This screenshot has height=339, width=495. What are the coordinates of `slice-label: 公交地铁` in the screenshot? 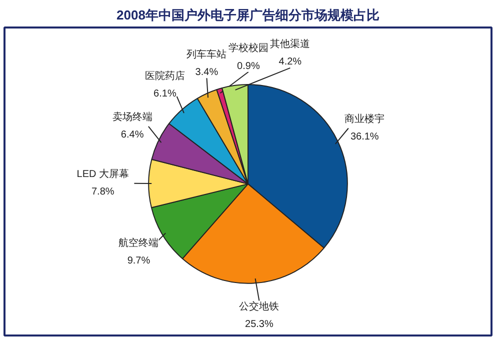 It's located at (259, 306).